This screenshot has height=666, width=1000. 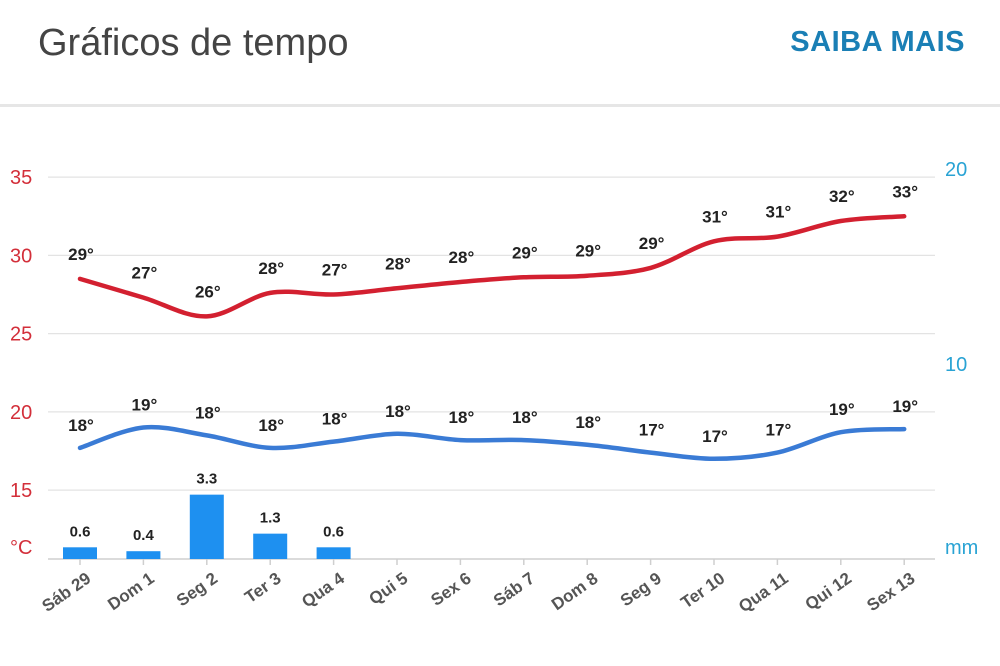 What do you see at coordinates (574, 591) in the screenshot?
I see `x-tick-label: Dom 8` at bounding box center [574, 591].